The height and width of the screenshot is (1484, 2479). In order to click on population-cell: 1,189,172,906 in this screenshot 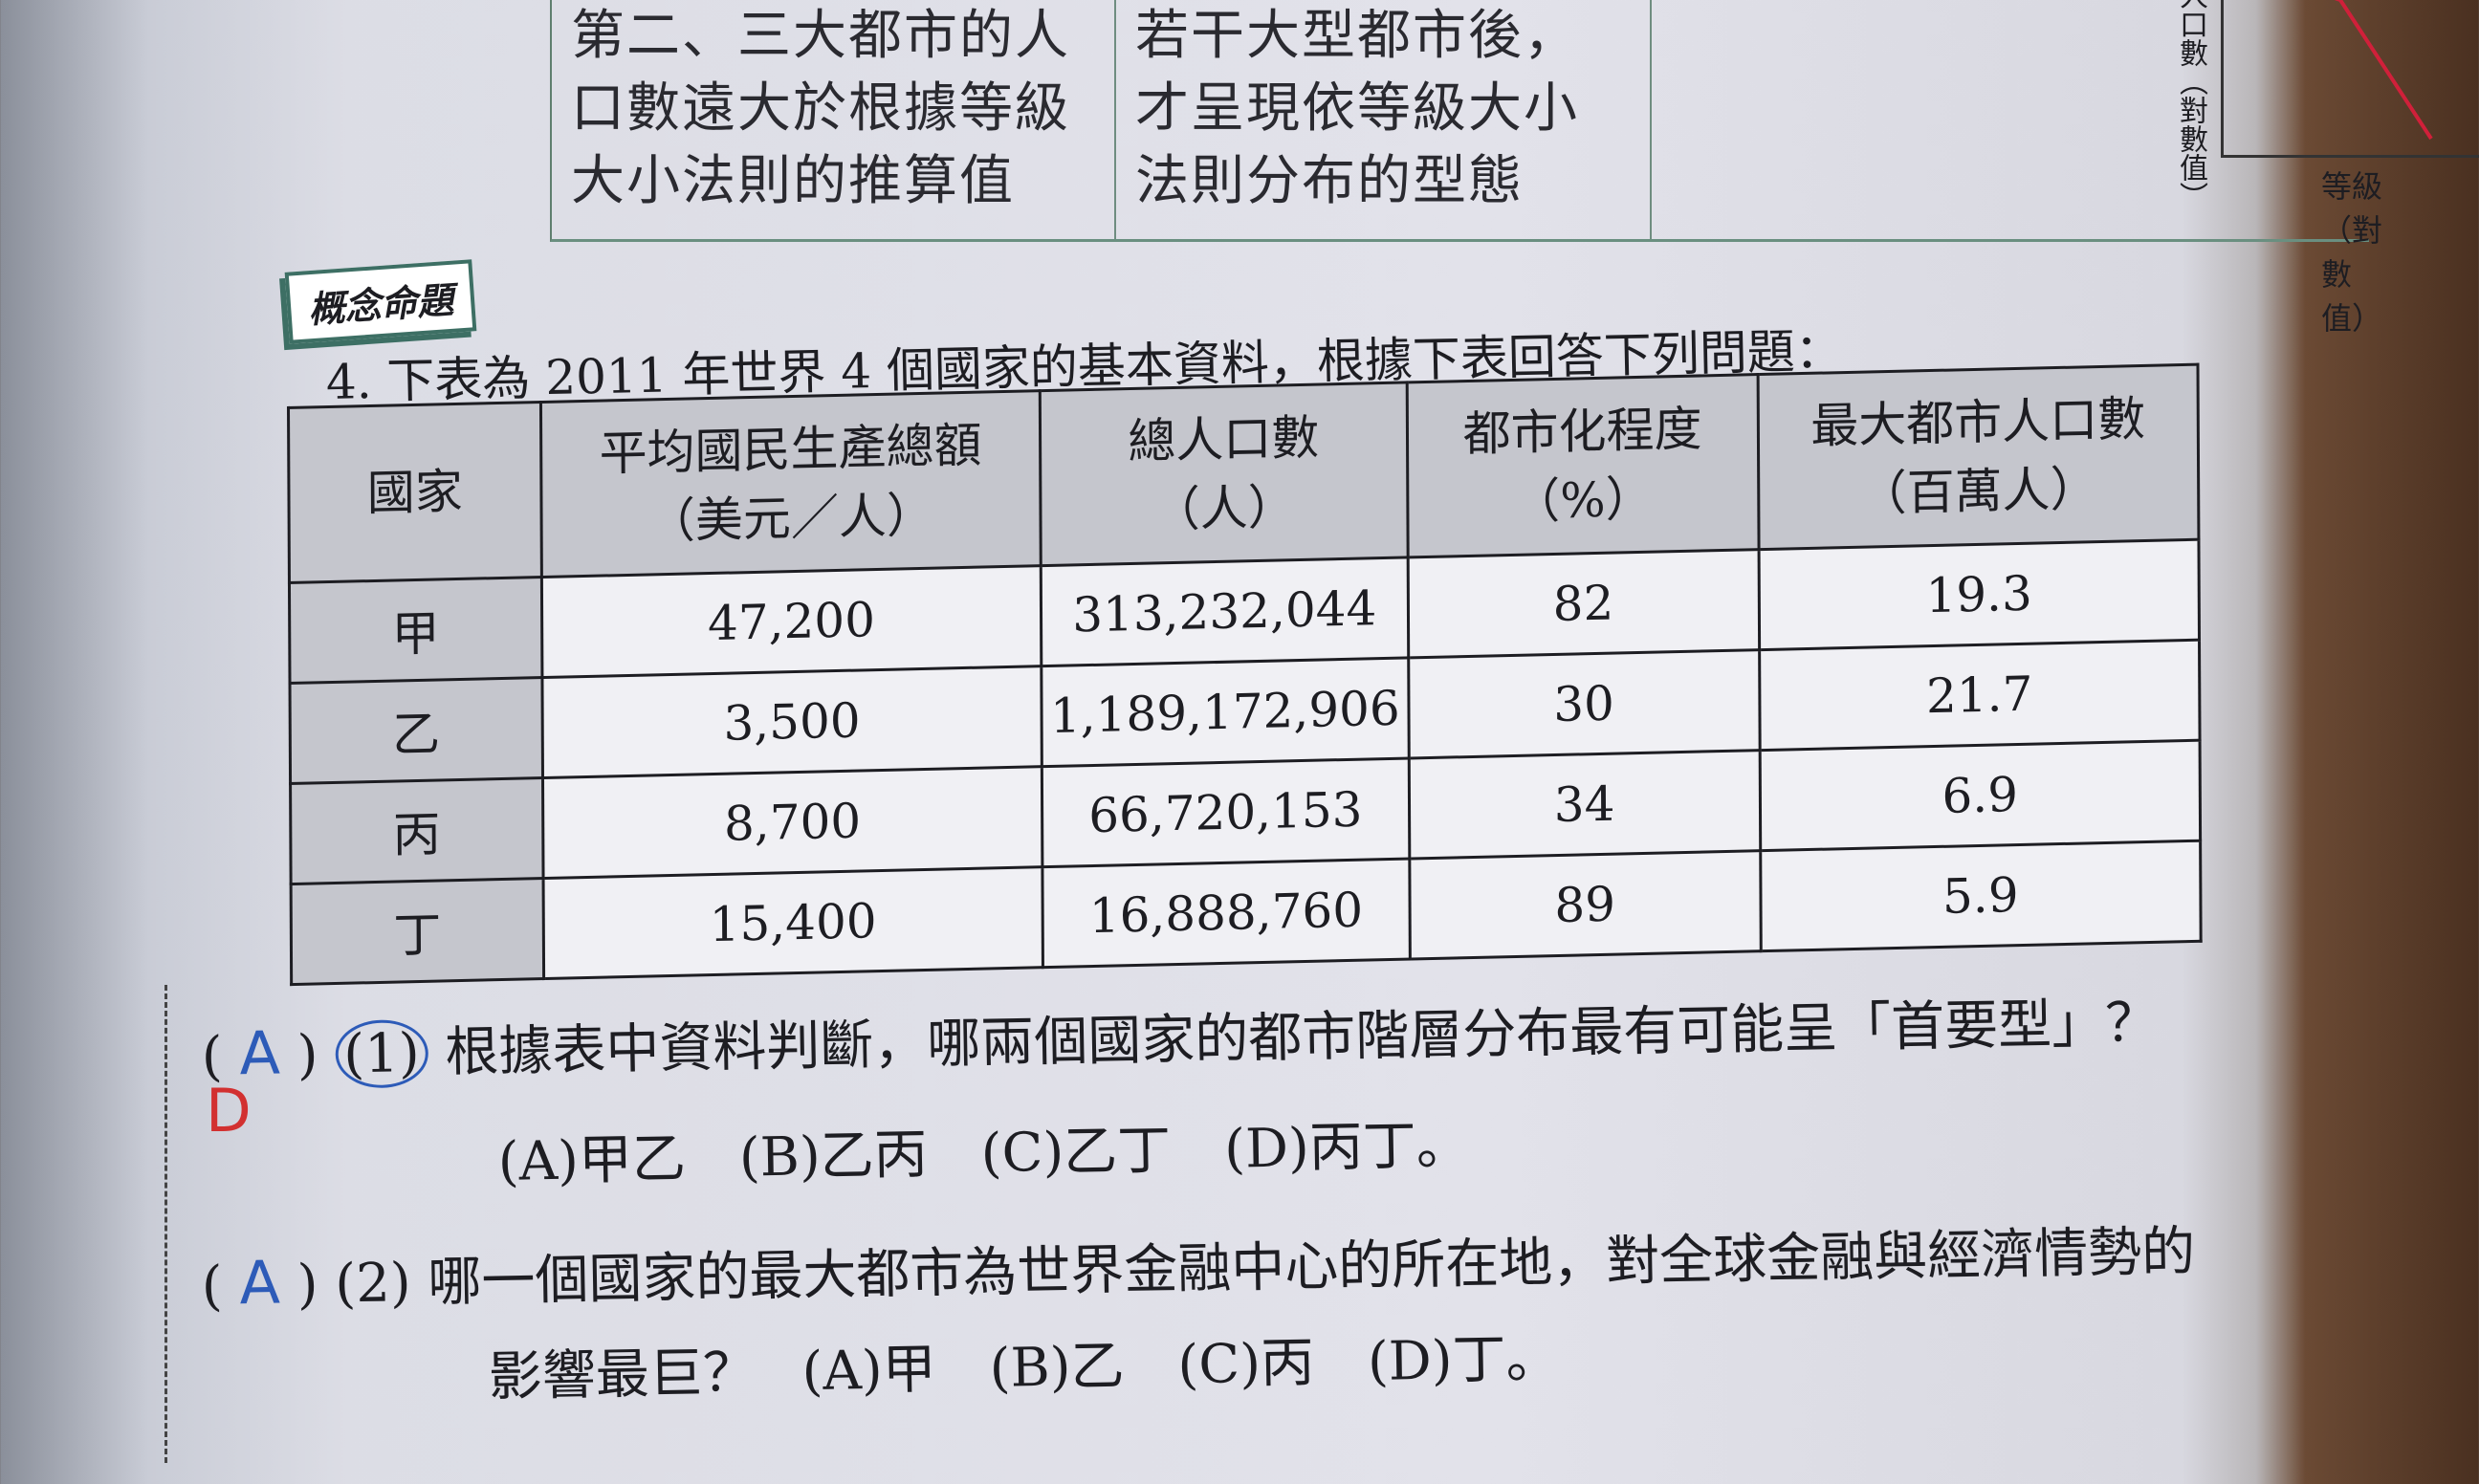, I will do `click(1225, 712)`.